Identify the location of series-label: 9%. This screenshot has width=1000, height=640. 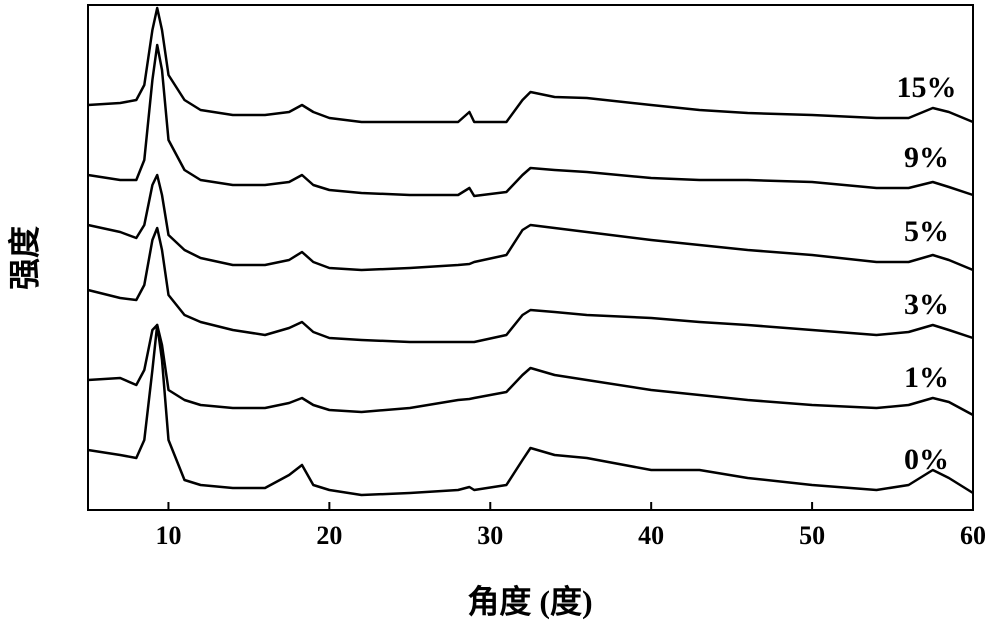
(926, 157).